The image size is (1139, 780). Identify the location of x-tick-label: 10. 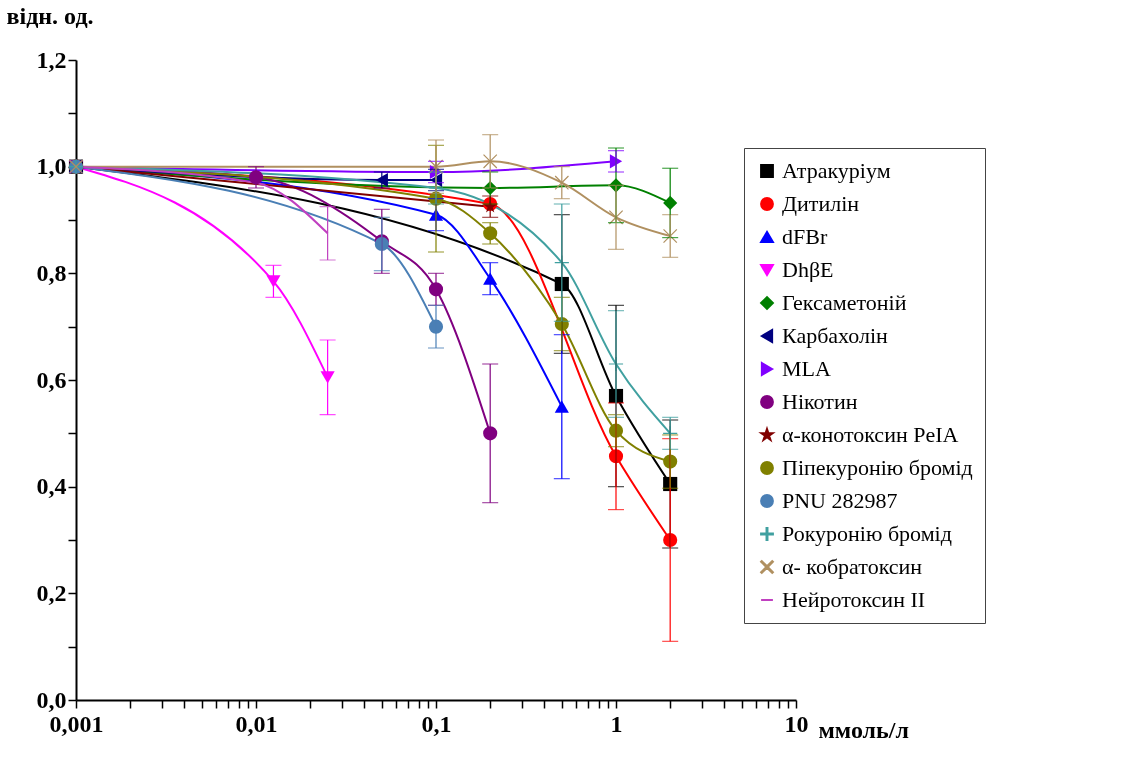
(796, 723).